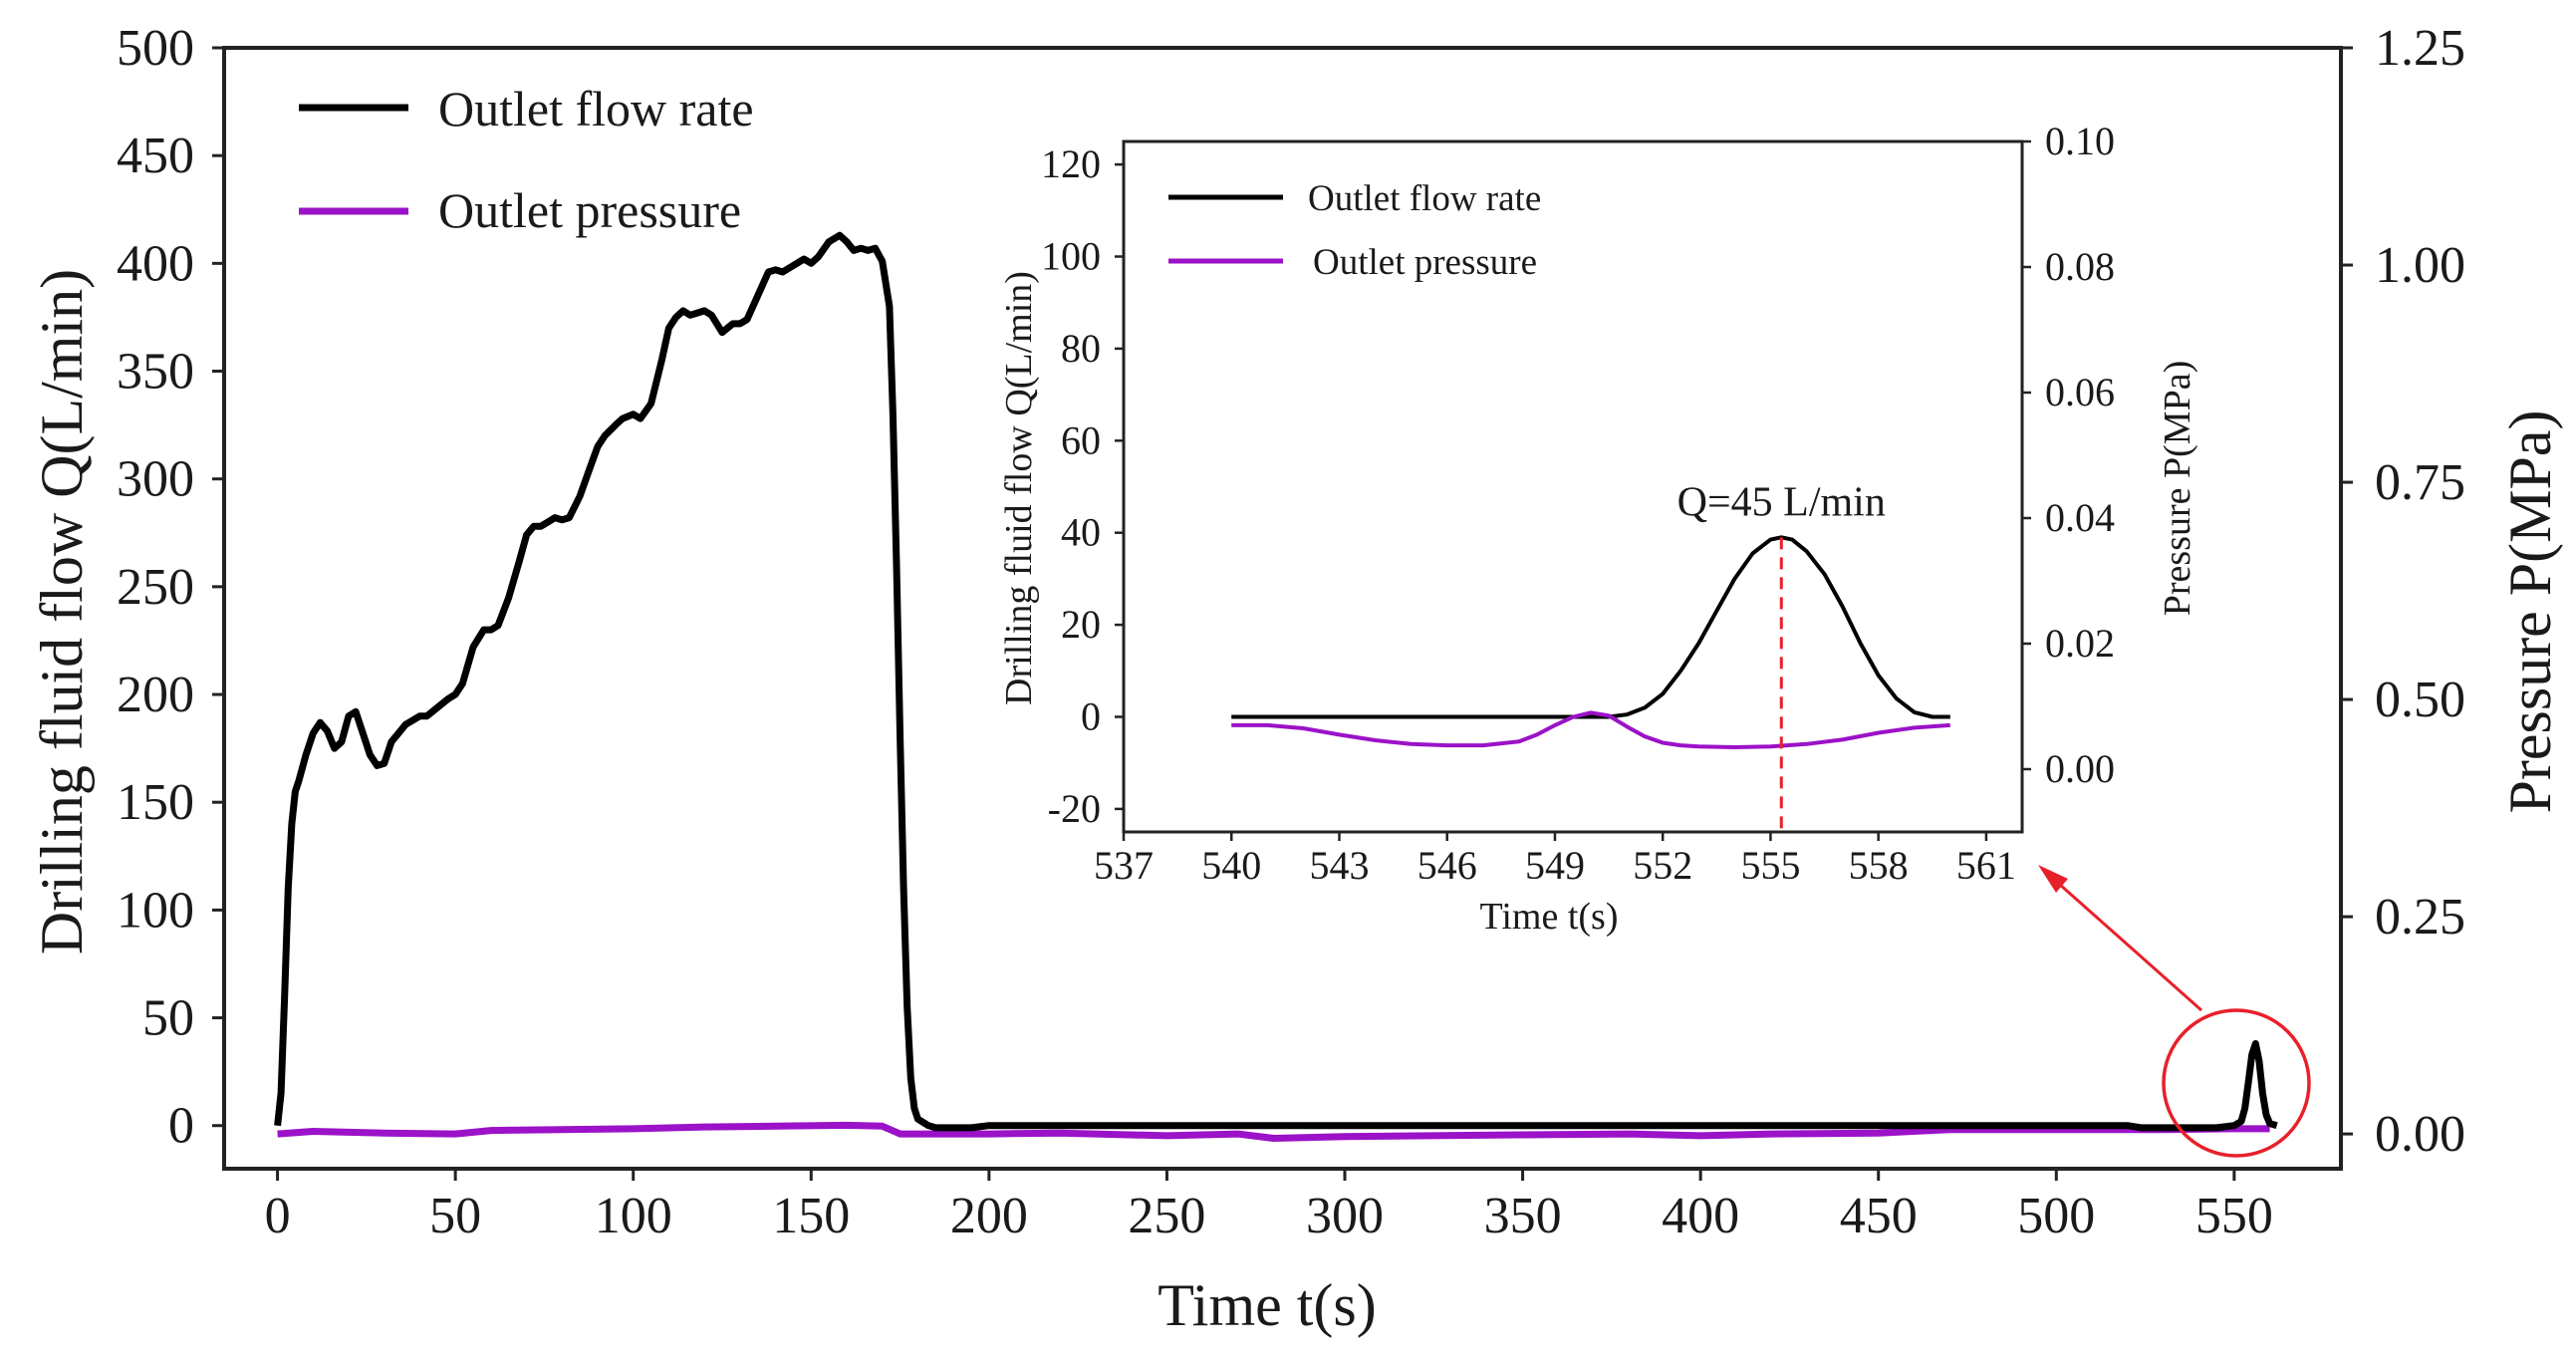  What do you see at coordinates (811, 1216) in the screenshot?
I see `main-x-tick-label: 150` at bounding box center [811, 1216].